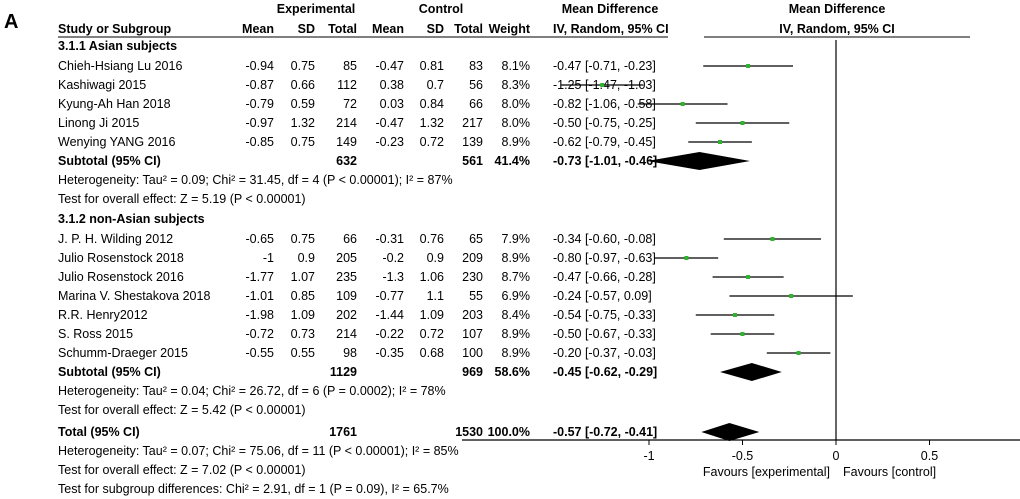  Describe the element at coordinates (432, 66) in the screenshot. I see `ctrl-sd: 0.81` at that location.